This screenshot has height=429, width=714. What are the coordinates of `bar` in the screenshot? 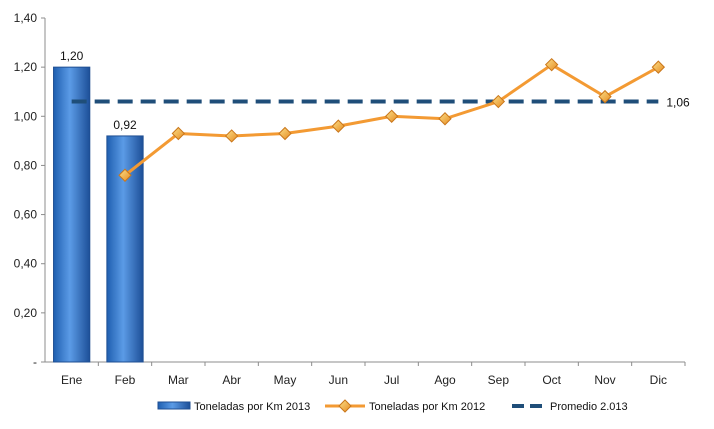 It's located at (72, 214).